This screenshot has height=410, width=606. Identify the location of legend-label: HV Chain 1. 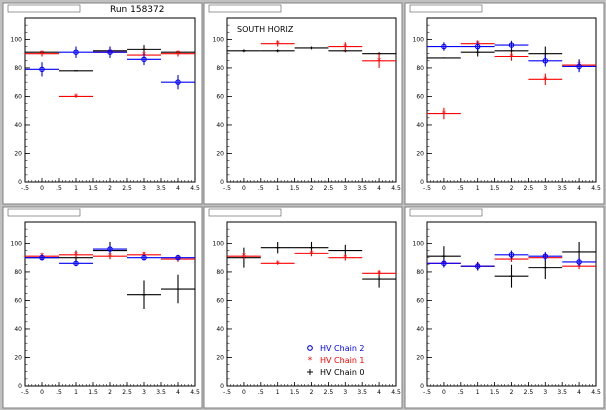
(342, 360).